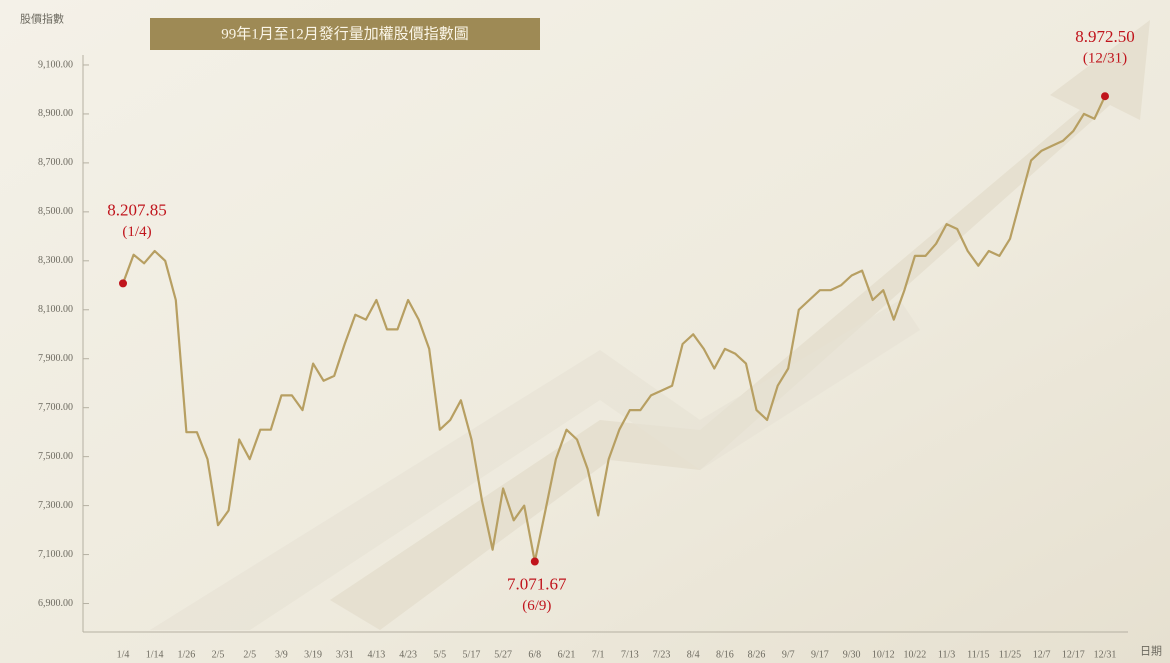 The height and width of the screenshot is (663, 1170). Describe the element at coordinates (472, 654) in the screenshot. I see `x-tick-label: 5/17` at that location.